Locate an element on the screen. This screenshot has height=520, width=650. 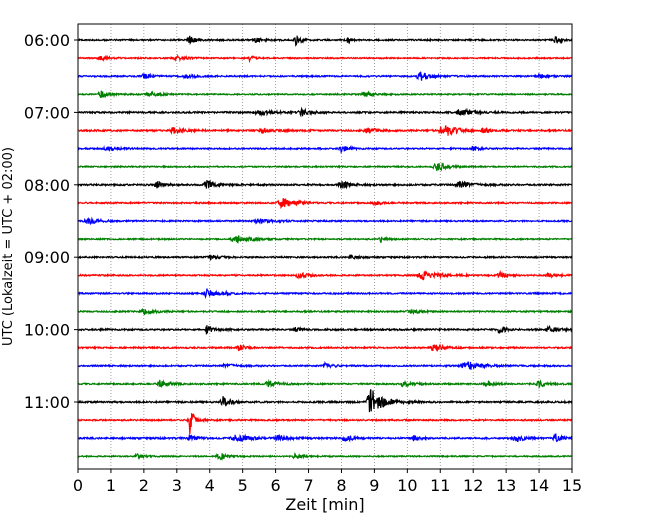
y-tick-label: 07:00 is located at coordinates (47, 112).